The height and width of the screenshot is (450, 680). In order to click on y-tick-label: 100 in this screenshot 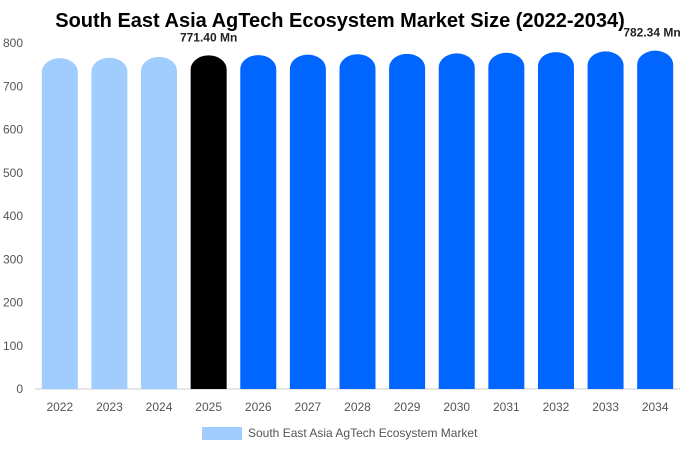, I will do `click(13, 346)`.